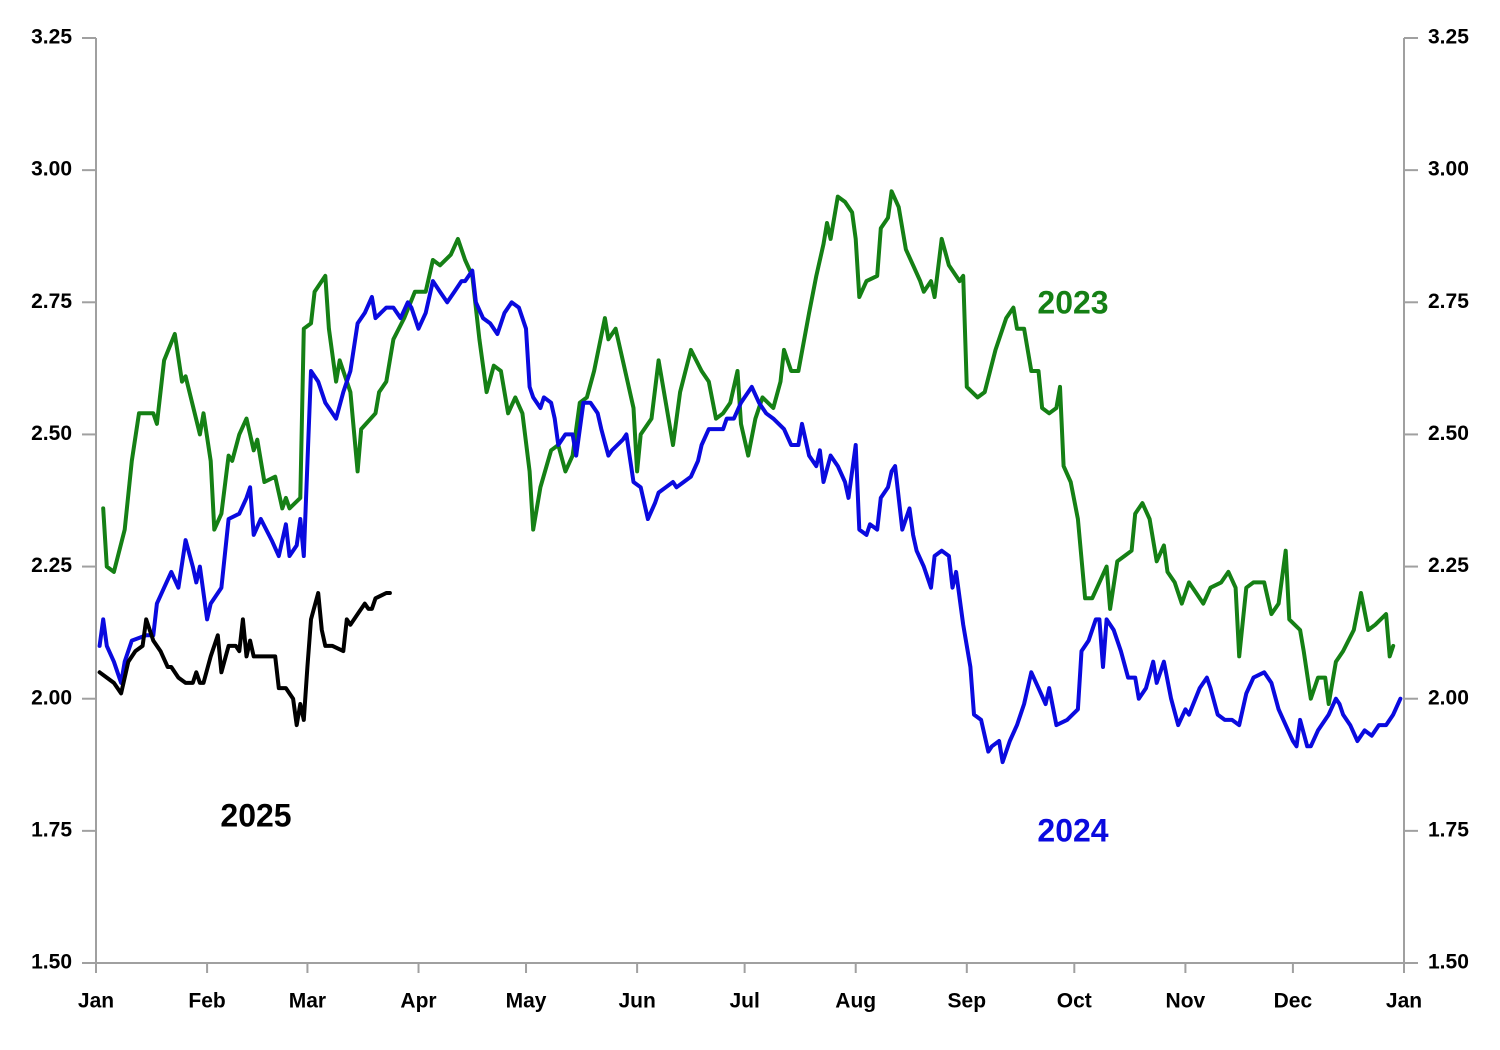 The width and height of the screenshot is (1500, 1050). What do you see at coordinates (51, 169) in the screenshot?
I see `y-tick-label: 3.00` at bounding box center [51, 169].